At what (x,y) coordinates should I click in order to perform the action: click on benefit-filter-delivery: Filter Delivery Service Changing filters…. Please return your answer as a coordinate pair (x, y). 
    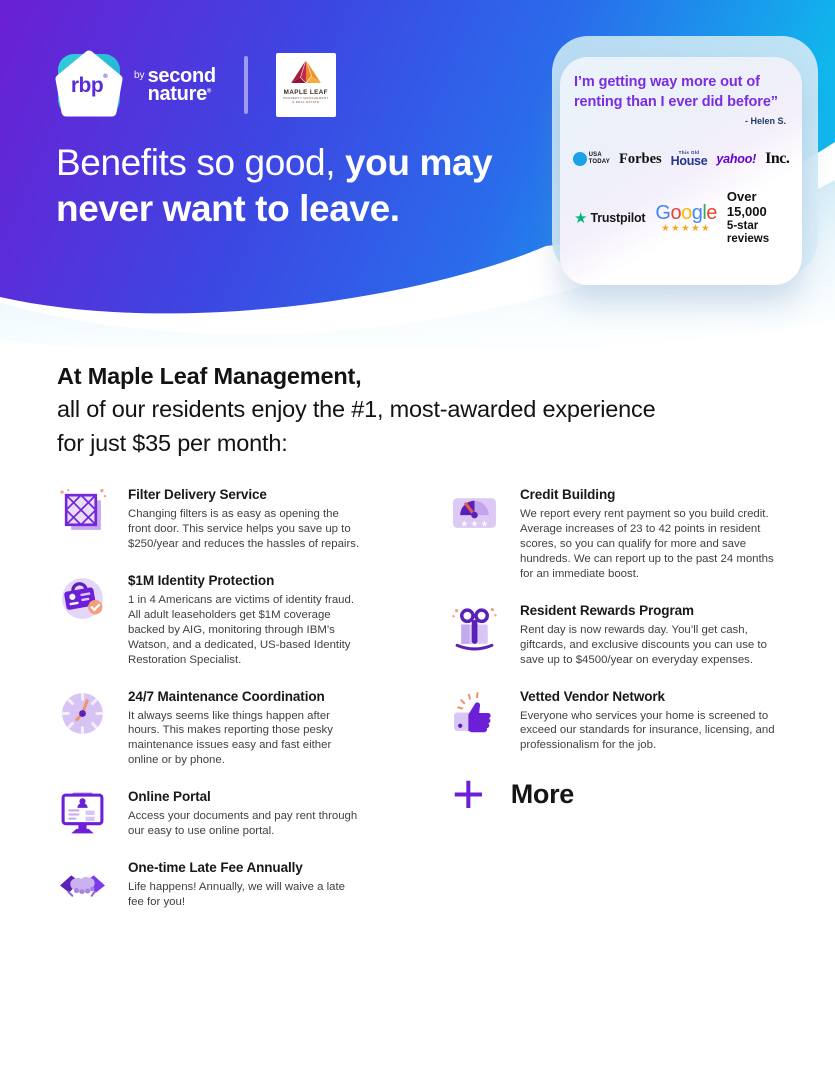
    Looking at the image, I should click on (209, 519).